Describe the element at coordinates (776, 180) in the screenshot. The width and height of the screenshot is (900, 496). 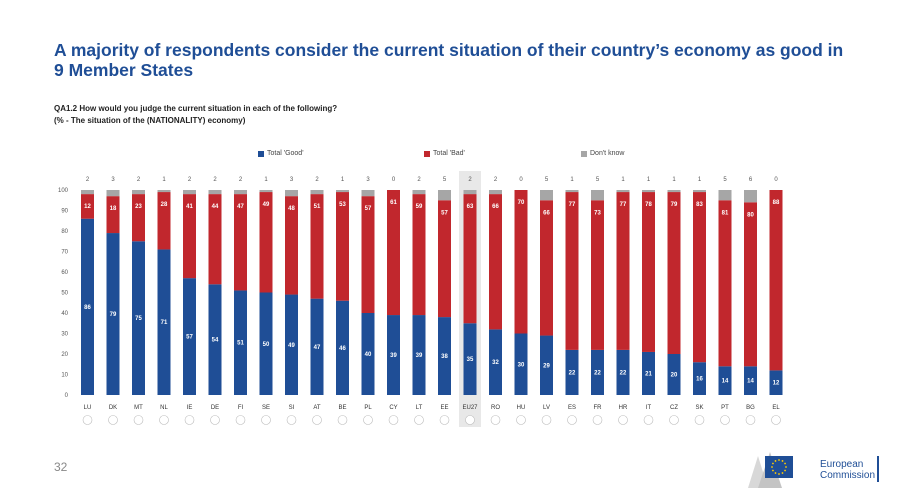
I see `data-label-dk: 0` at that location.